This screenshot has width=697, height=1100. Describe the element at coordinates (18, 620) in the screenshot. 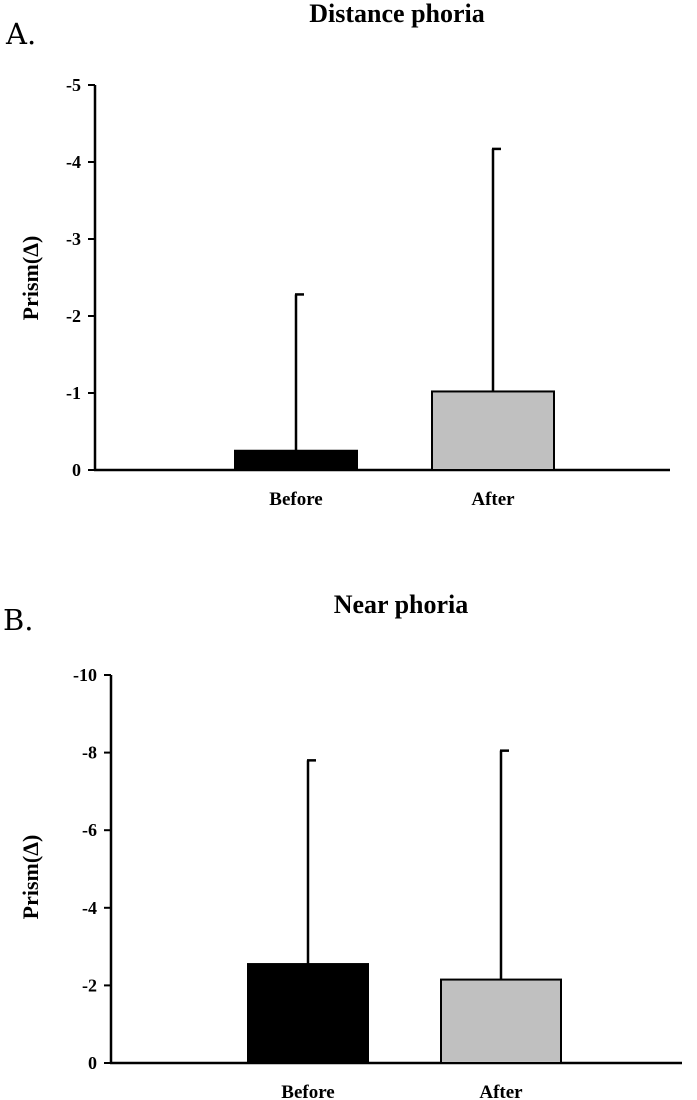

I see `panel-letter-b: B.` at that location.